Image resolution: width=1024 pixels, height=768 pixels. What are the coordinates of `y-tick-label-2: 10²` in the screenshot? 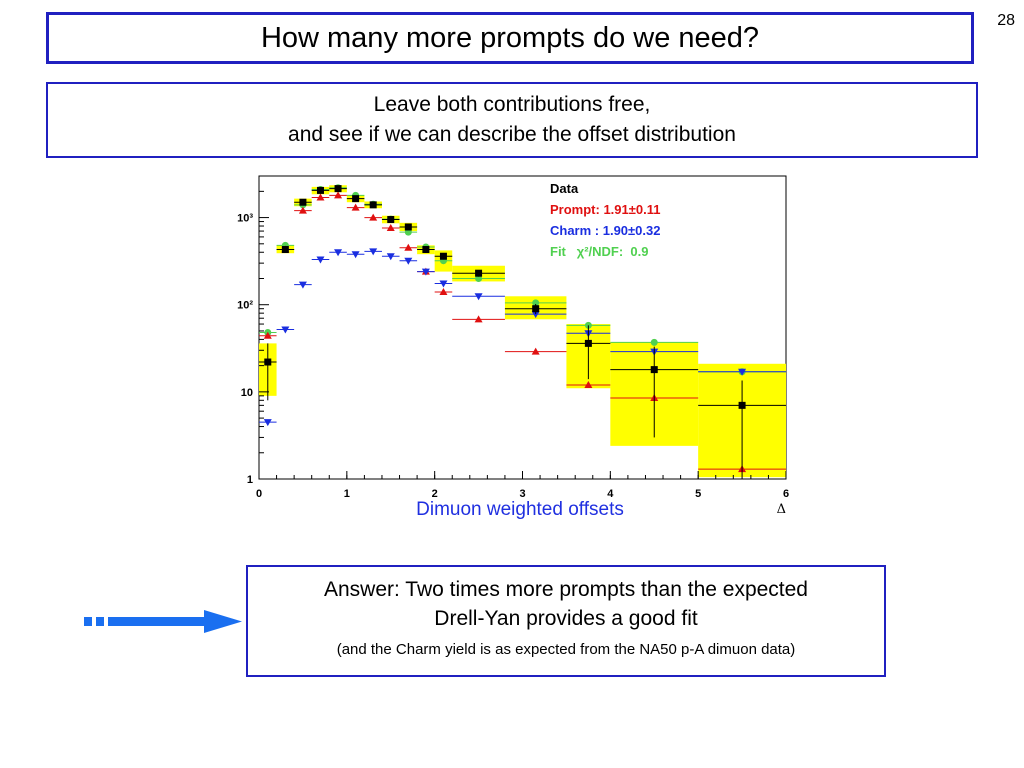 It's located at (245, 306).